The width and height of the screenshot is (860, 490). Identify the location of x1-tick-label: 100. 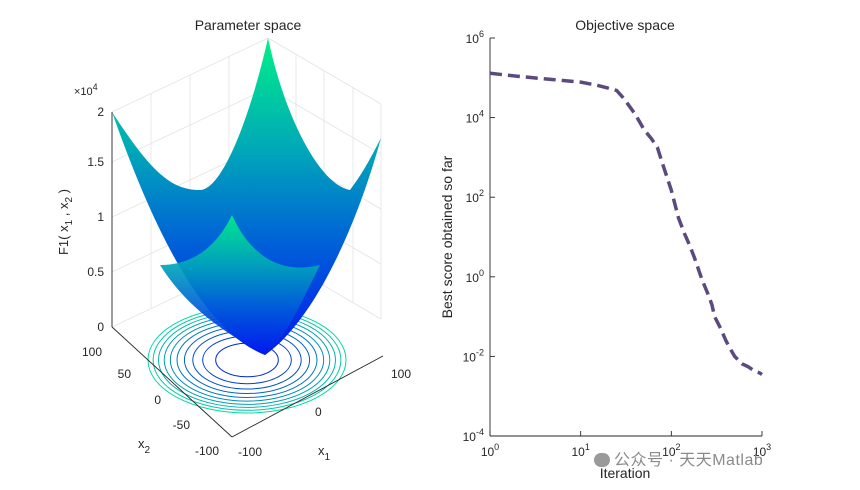
(401, 374).